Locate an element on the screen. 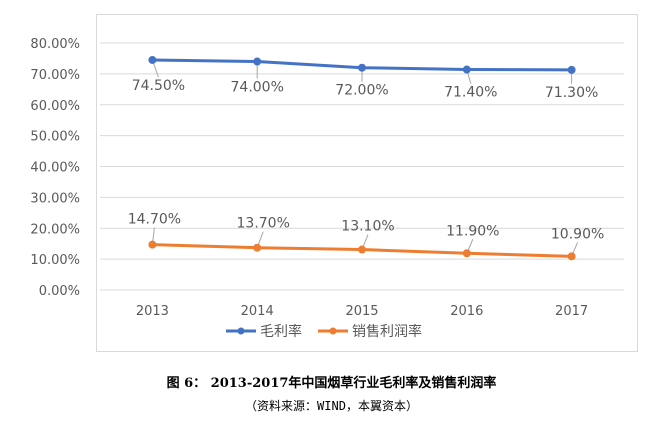  y-tick-label: 20.00% is located at coordinates (55, 229).